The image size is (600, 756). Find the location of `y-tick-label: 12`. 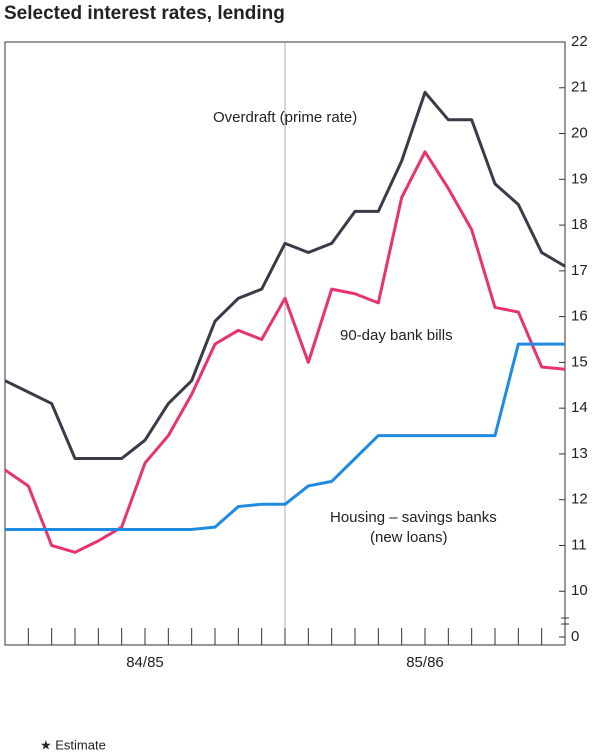

y-tick-label: 12 is located at coordinates (579, 499).